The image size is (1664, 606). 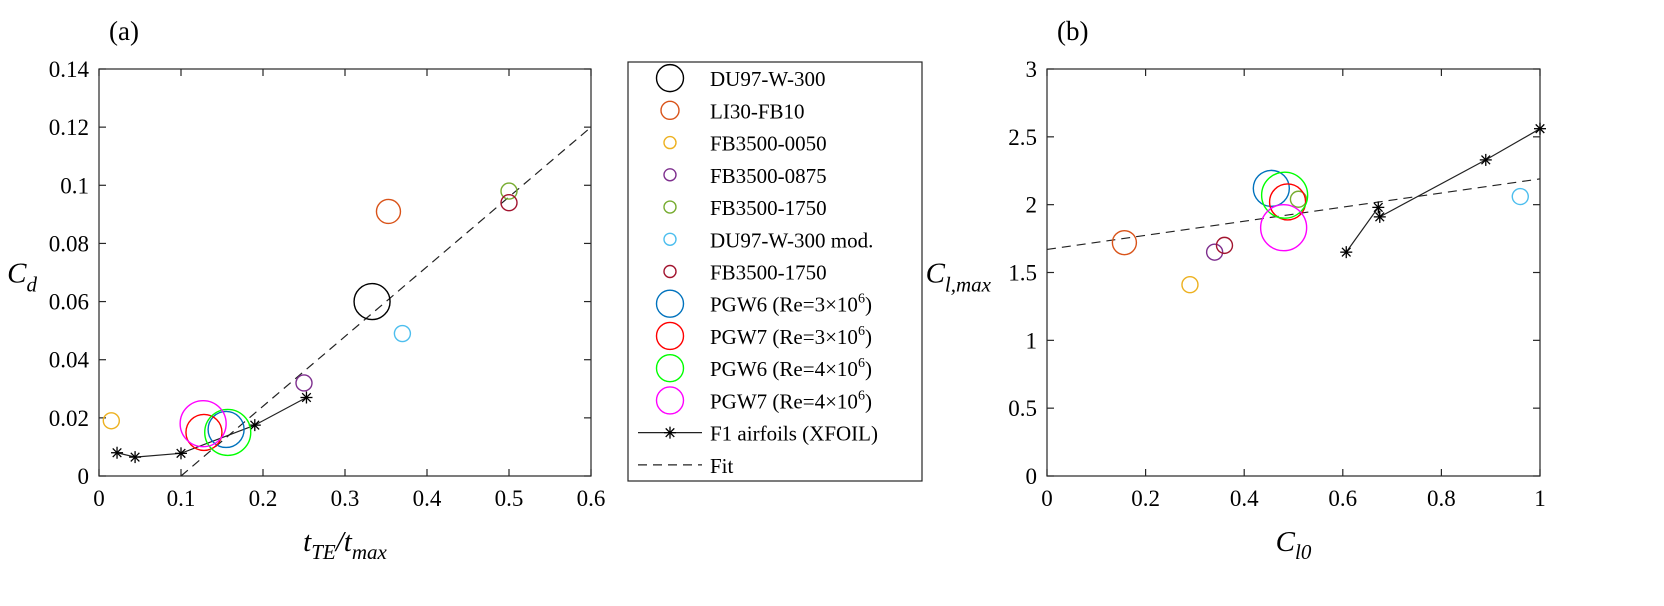 I want to click on legend-label: Fit, so click(x=722, y=466).